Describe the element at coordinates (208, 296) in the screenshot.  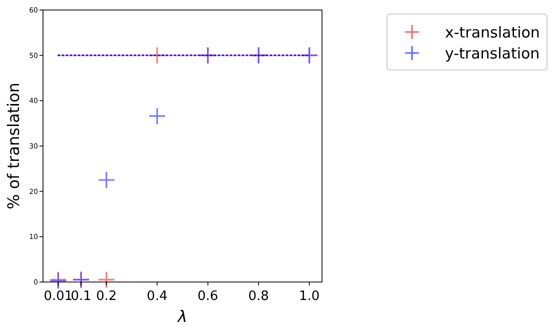
I see `x-tick-label: 0.6` at that location.